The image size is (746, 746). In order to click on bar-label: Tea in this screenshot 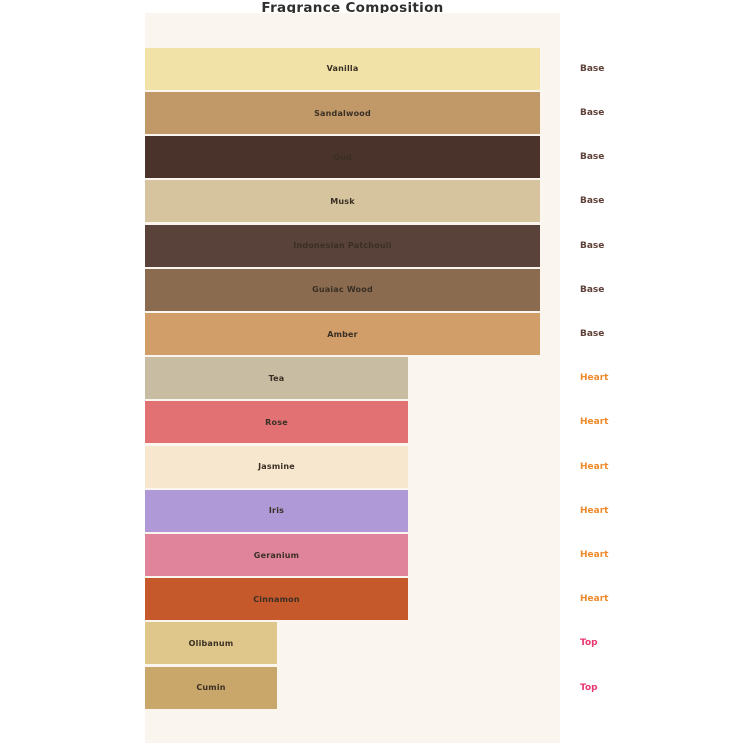, I will do `click(276, 378)`.